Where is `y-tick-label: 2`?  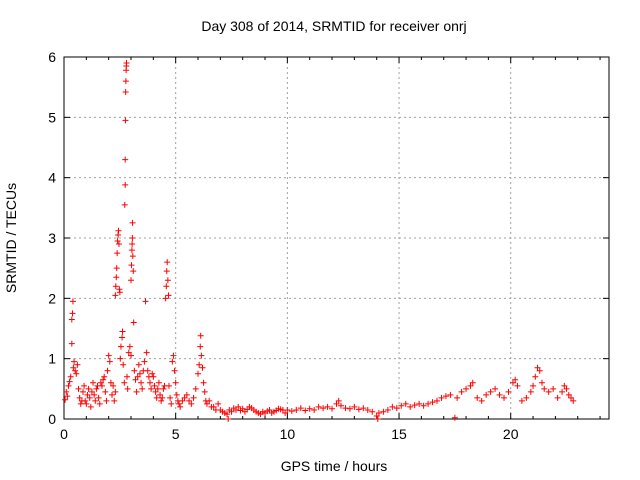 y-tick-label: 2 is located at coordinates (52, 298).